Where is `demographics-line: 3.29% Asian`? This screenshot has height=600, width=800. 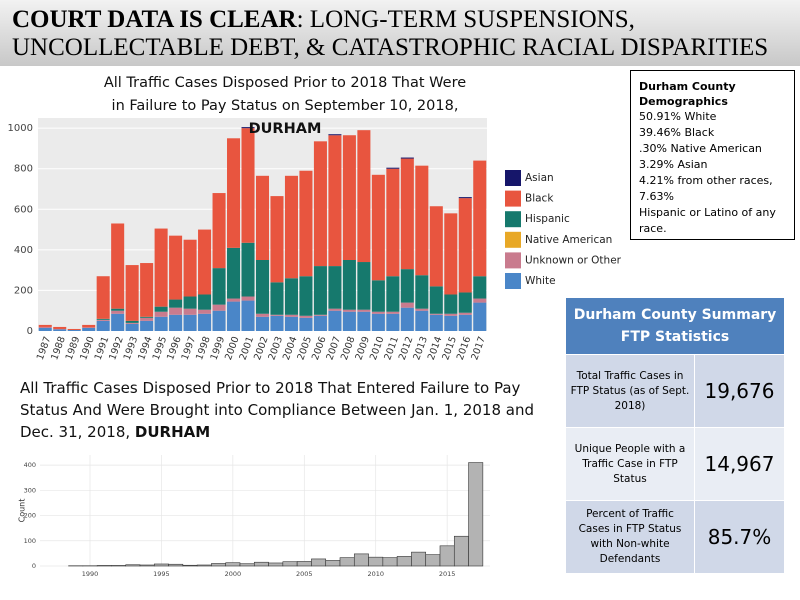 demographics-line: 3.29% Asian is located at coordinates (673, 164).